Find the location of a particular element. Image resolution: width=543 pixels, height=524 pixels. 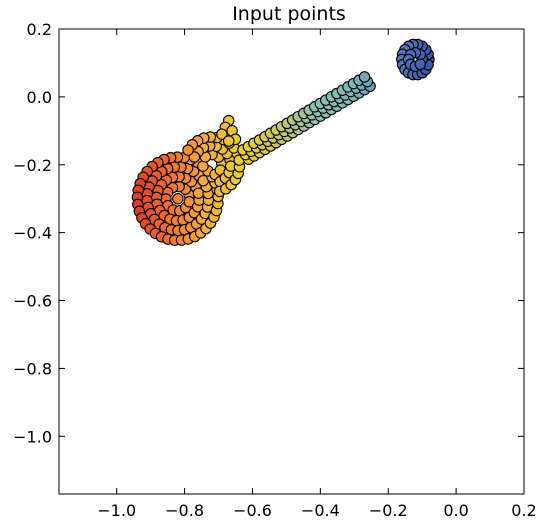

y-tick-label: −0.4 is located at coordinates (32, 233).